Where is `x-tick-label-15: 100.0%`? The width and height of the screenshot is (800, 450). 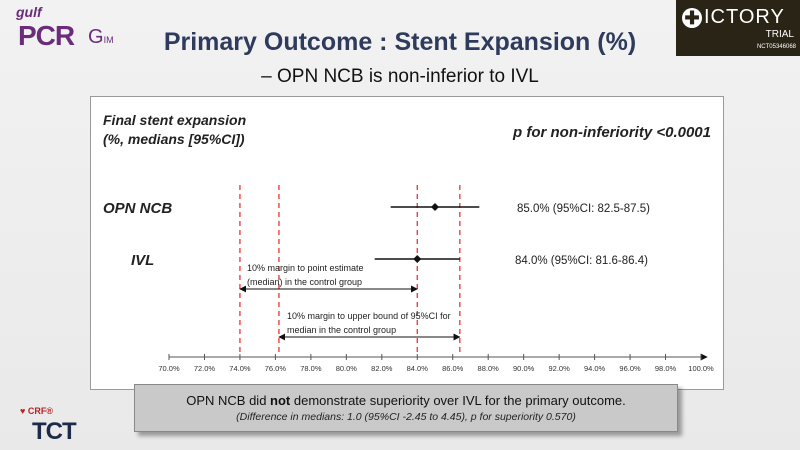
x-tick-label-15: 100.0% is located at coordinates (701, 368).